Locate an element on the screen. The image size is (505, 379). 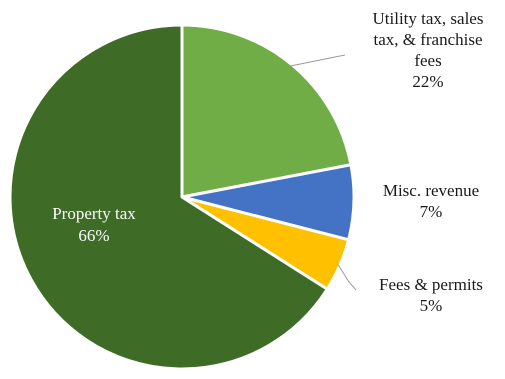
slice-category-label: Utility tax, sales is located at coordinates (428, 18).